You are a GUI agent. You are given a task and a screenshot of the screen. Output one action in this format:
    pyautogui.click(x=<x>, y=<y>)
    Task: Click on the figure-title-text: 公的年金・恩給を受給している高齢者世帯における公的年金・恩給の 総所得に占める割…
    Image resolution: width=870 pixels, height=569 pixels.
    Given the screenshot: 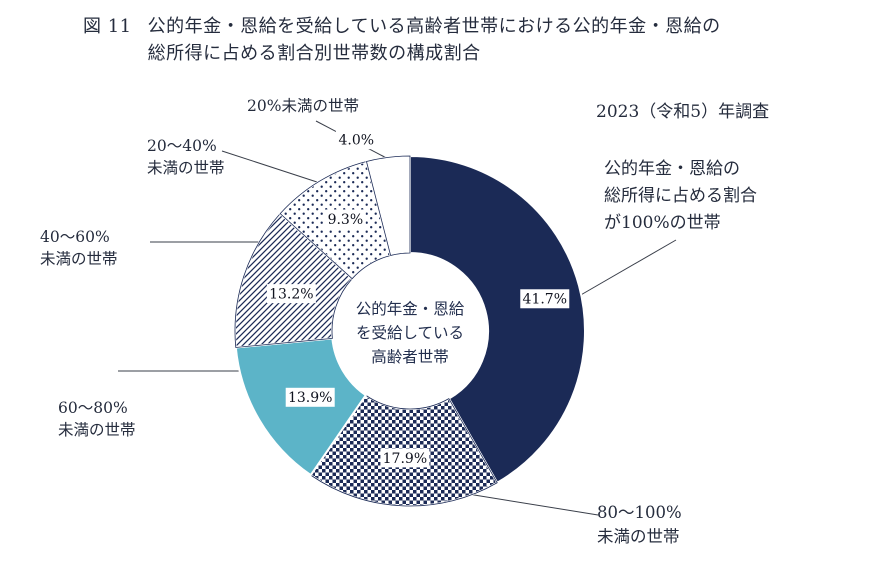 What is the action you would take?
    pyautogui.click(x=434, y=40)
    